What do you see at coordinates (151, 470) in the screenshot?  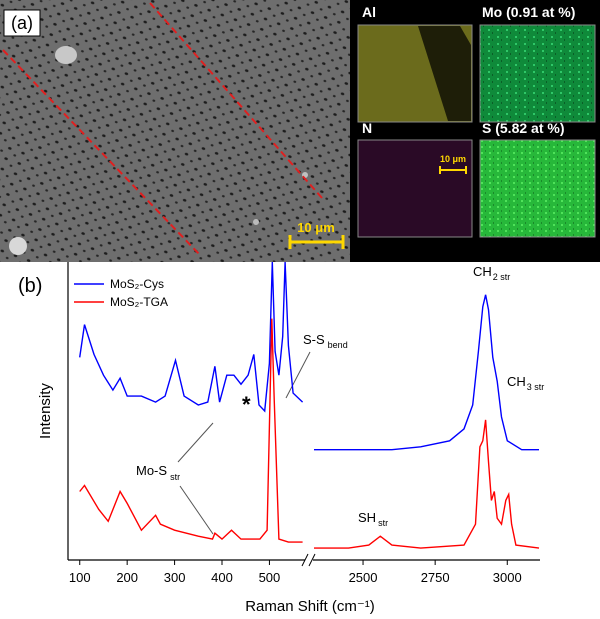 I see `annotation-text: Mo-S` at bounding box center [151, 470].